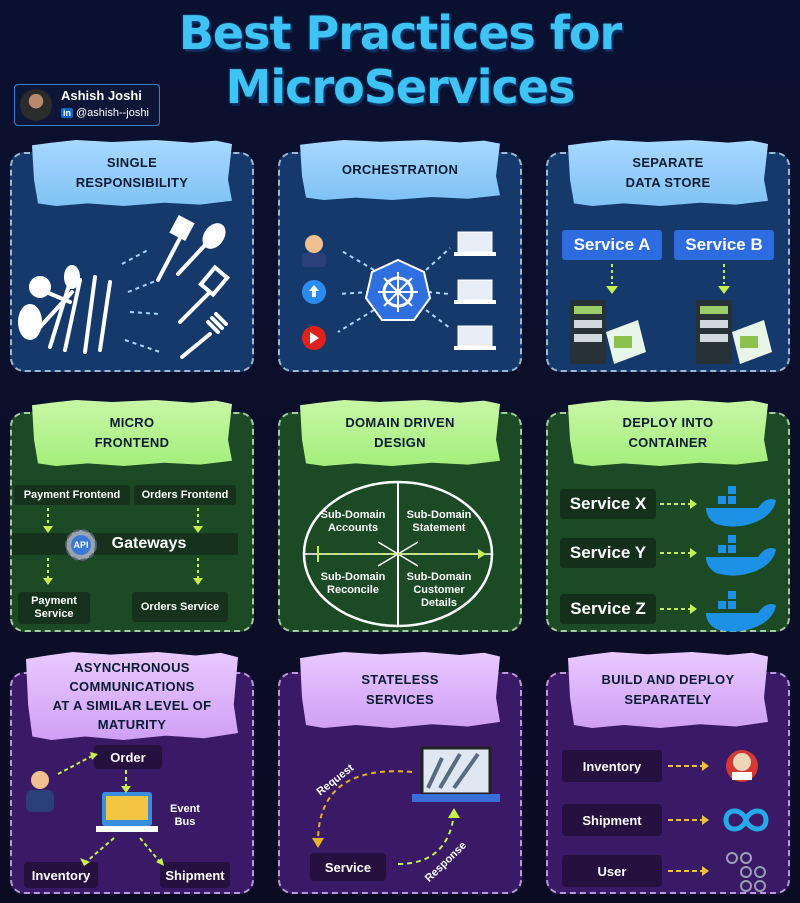 The image size is (800, 903). I want to click on service-z-box: Service Z, so click(608, 609).